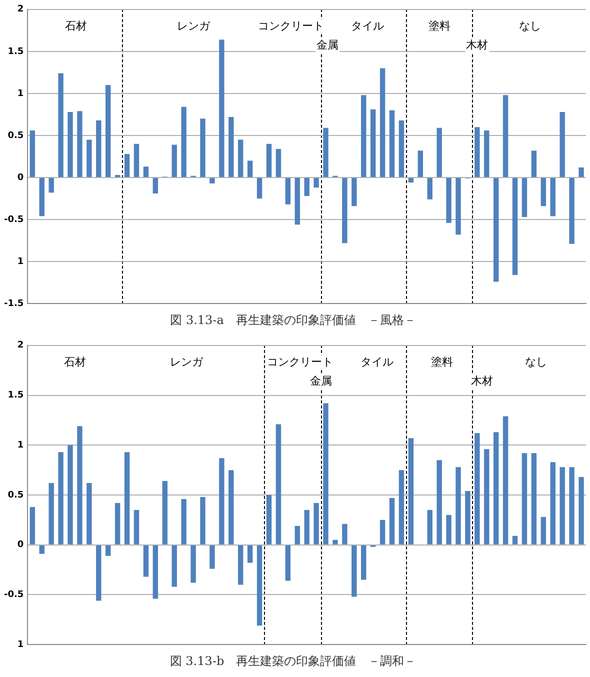  What do you see at coordinates (16, 395) in the screenshot?
I see `y-tick-label: 1.5` at bounding box center [16, 395].